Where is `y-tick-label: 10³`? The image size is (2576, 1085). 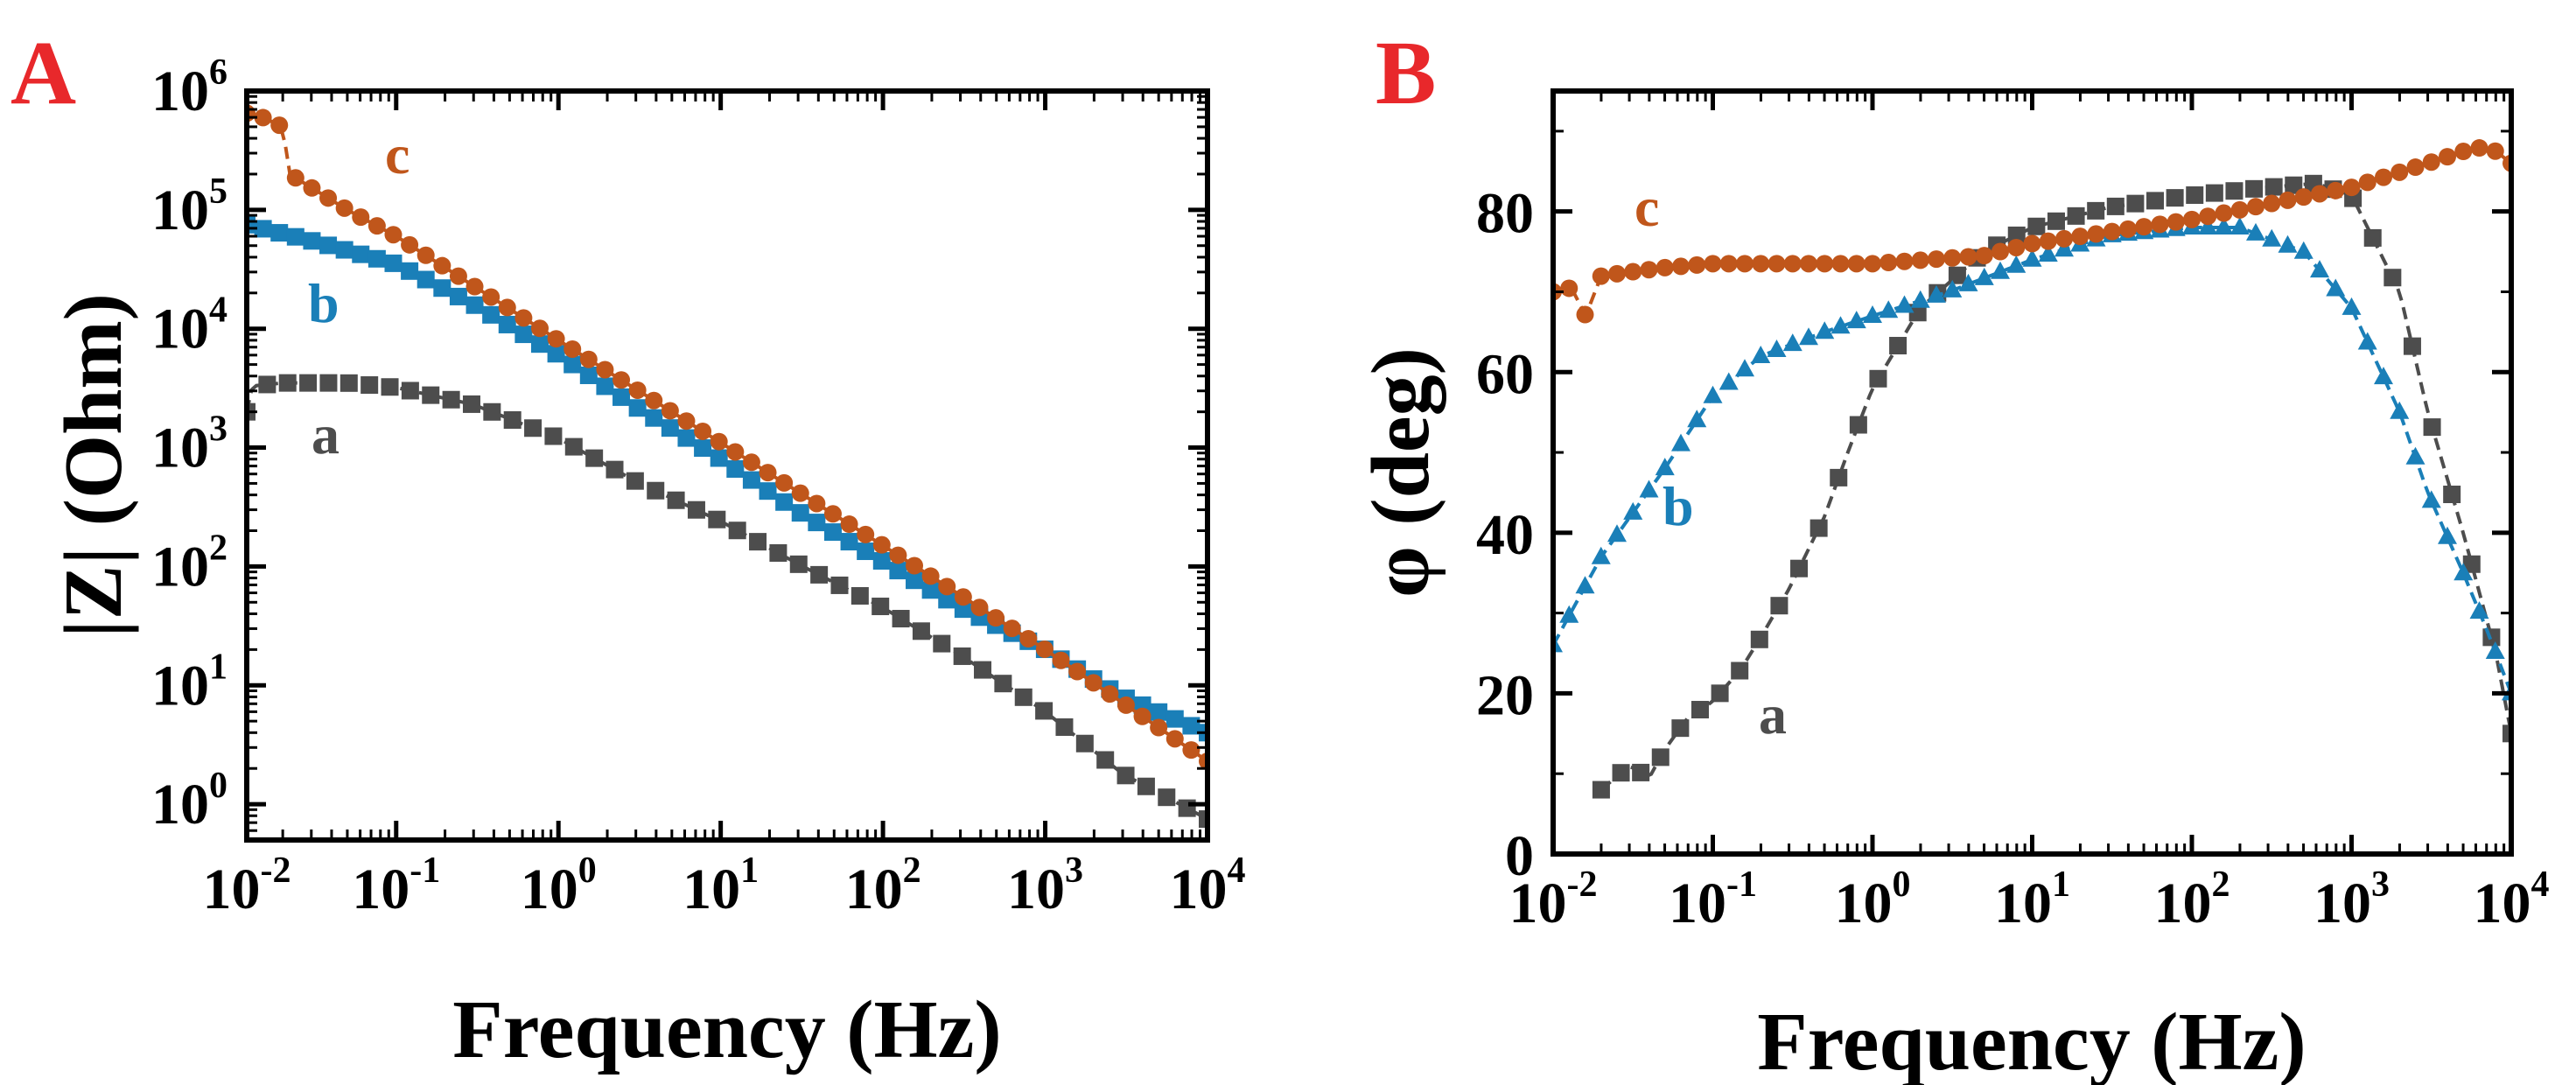
y-tick-label: 10³ is located at coordinates (189, 445).